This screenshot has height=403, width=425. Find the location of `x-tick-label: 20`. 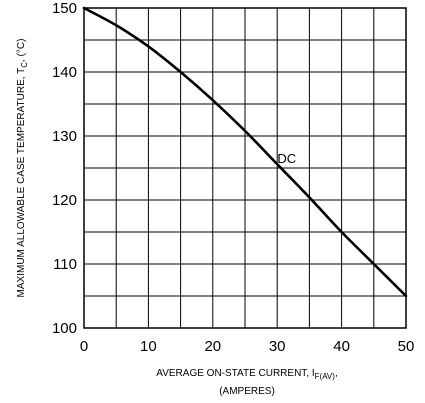

x-tick-label: 20 is located at coordinates (212, 346).